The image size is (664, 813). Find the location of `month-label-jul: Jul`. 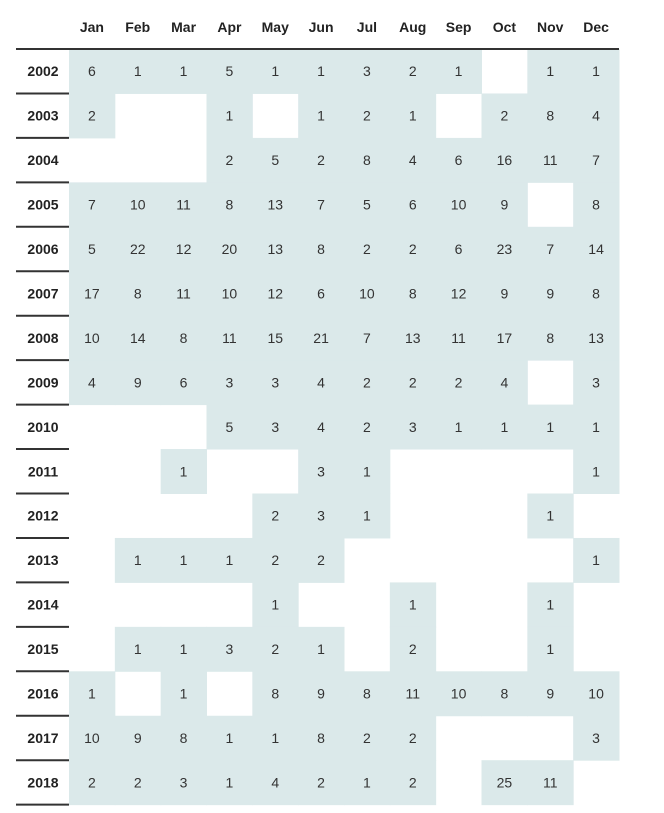

month-label-jul: Jul is located at coordinates (367, 27).